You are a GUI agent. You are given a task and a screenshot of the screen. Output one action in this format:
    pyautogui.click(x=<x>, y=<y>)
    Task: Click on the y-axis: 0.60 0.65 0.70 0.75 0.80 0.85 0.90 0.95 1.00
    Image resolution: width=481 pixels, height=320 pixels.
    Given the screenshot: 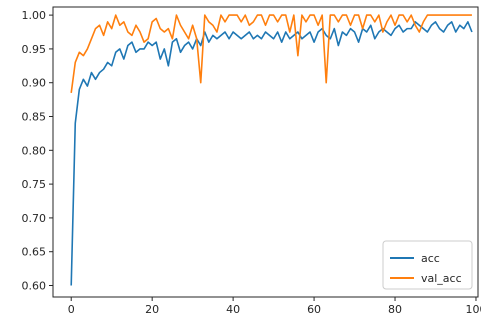 What is the action you would take?
    pyautogui.click(x=37, y=151)
    